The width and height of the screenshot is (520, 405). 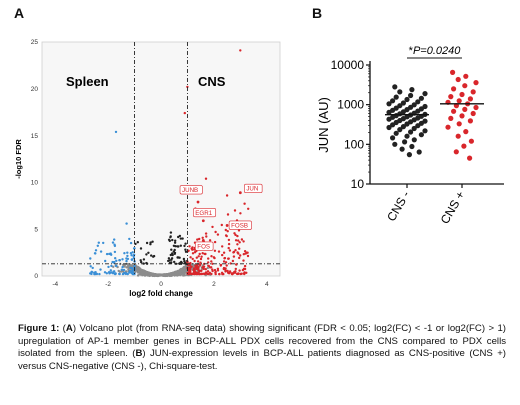 What do you see at coordinates (55, 284) in the screenshot?
I see `x-tick-label: -4` at bounding box center [55, 284].